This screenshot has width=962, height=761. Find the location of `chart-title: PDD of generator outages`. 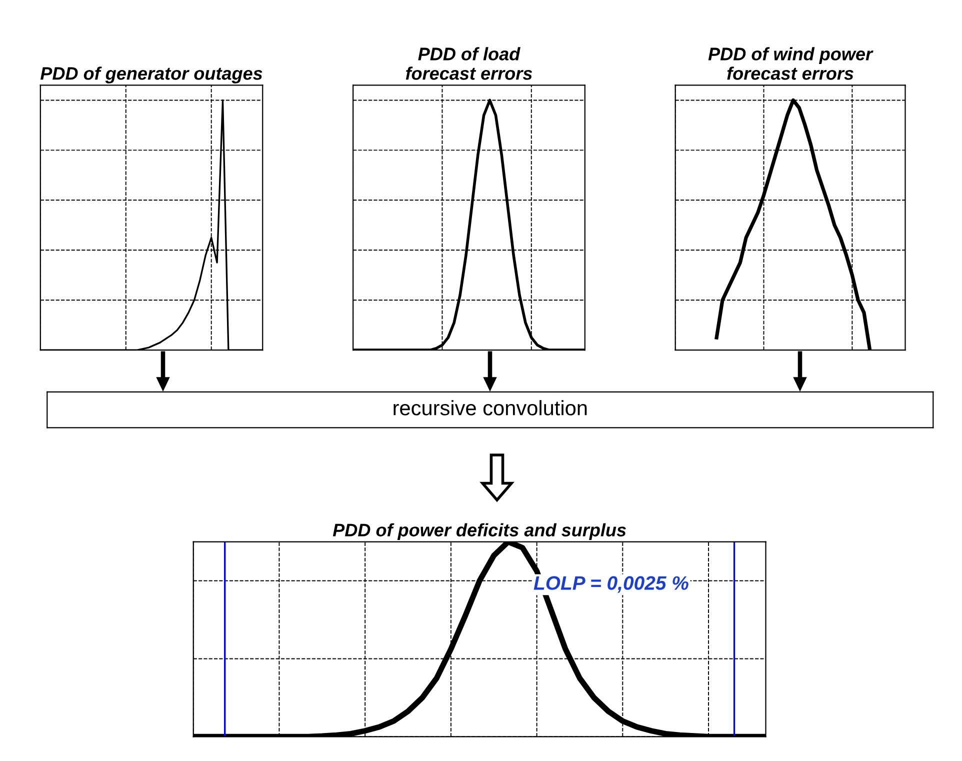

chart-title: PDD of generator outages is located at coordinates (151, 75).